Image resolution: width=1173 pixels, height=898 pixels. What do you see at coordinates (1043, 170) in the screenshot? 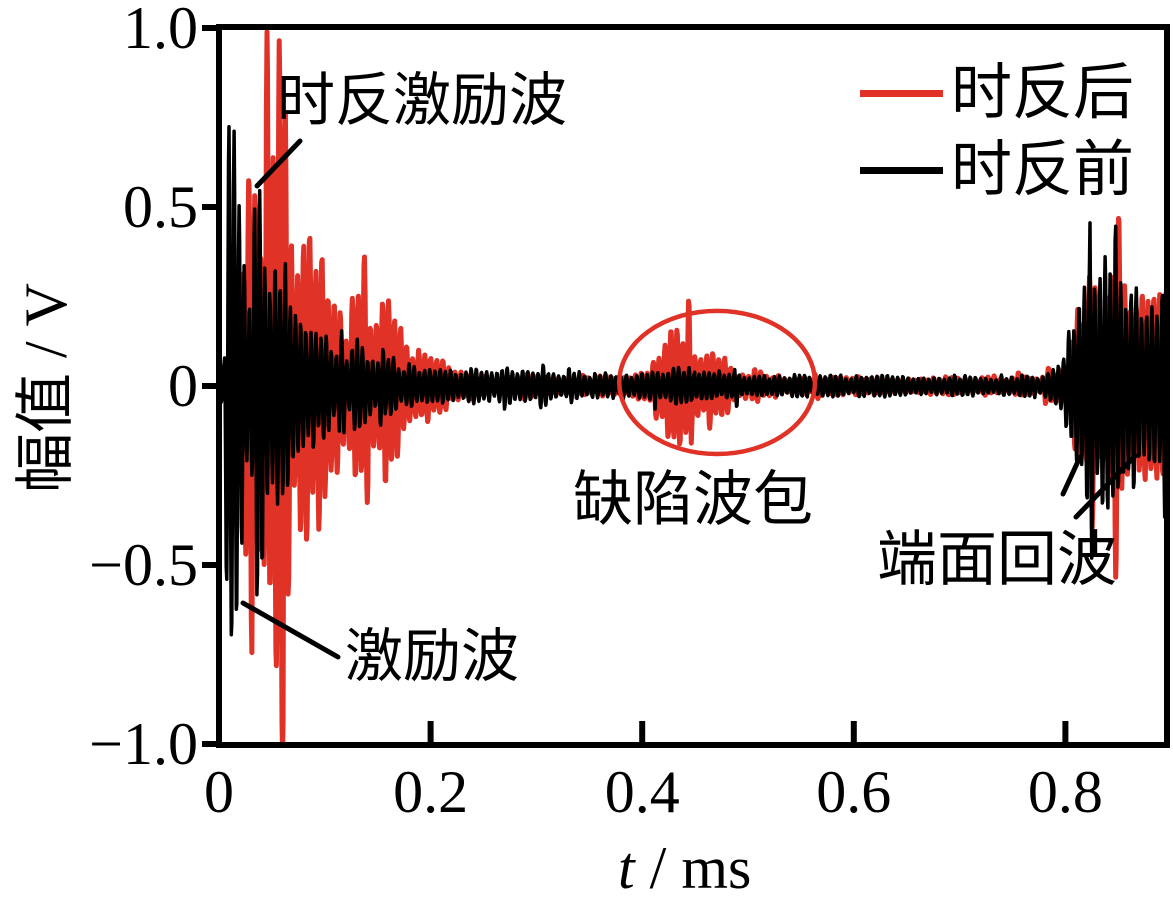
I see `legend-label-before-tr: 时反前` at bounding box center [1043, 170].